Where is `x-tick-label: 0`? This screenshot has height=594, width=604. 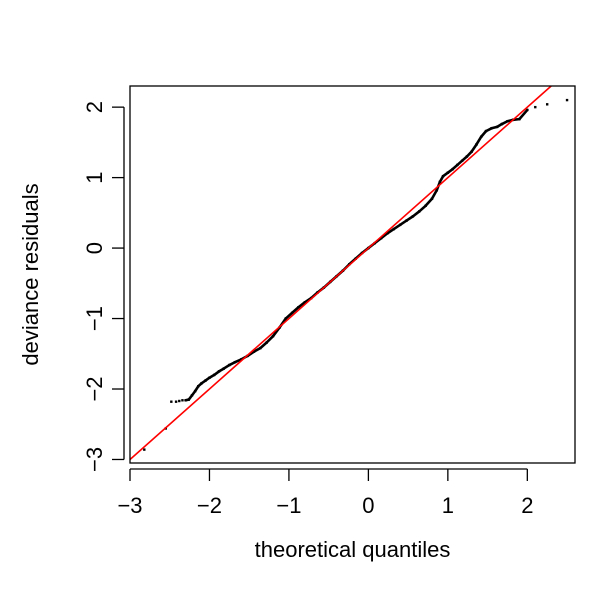
x-tick-label: 0 is located at coordinates (368, 505).